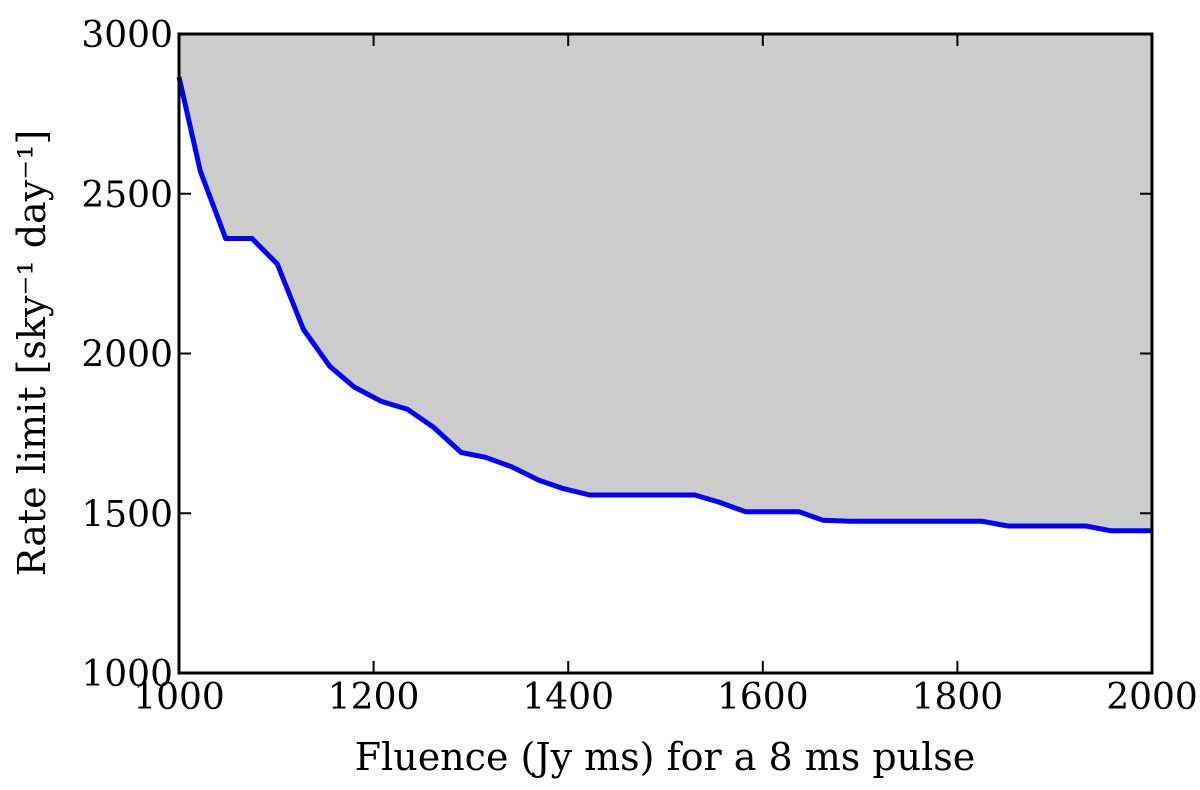 This screenshot has width=1200, height=790. Describe the element at coordinates (127, 195) in the screenshot. I see `y-tick-label: 2500` at that location.